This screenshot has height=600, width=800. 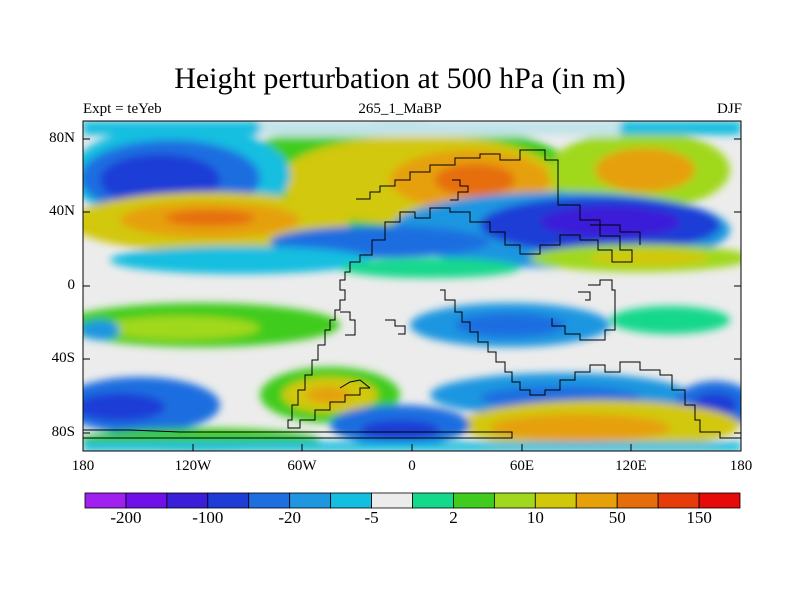 What do you see at coordinates (371, 517) in the screenshot?
I see `colorbar-label: -5` at bounding box center [371, 517].